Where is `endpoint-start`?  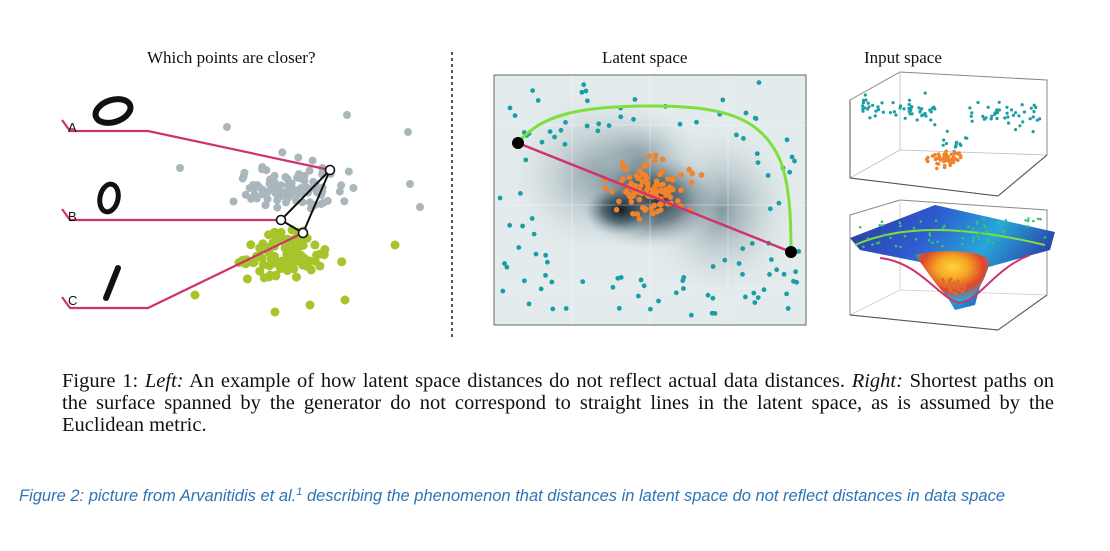 endpoint-start is located at coordinates (518, 143).